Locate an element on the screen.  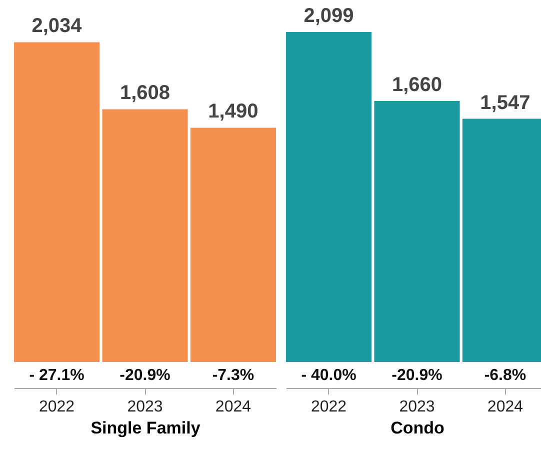
data-label: 2,034 is located at coordinates (57, 26).